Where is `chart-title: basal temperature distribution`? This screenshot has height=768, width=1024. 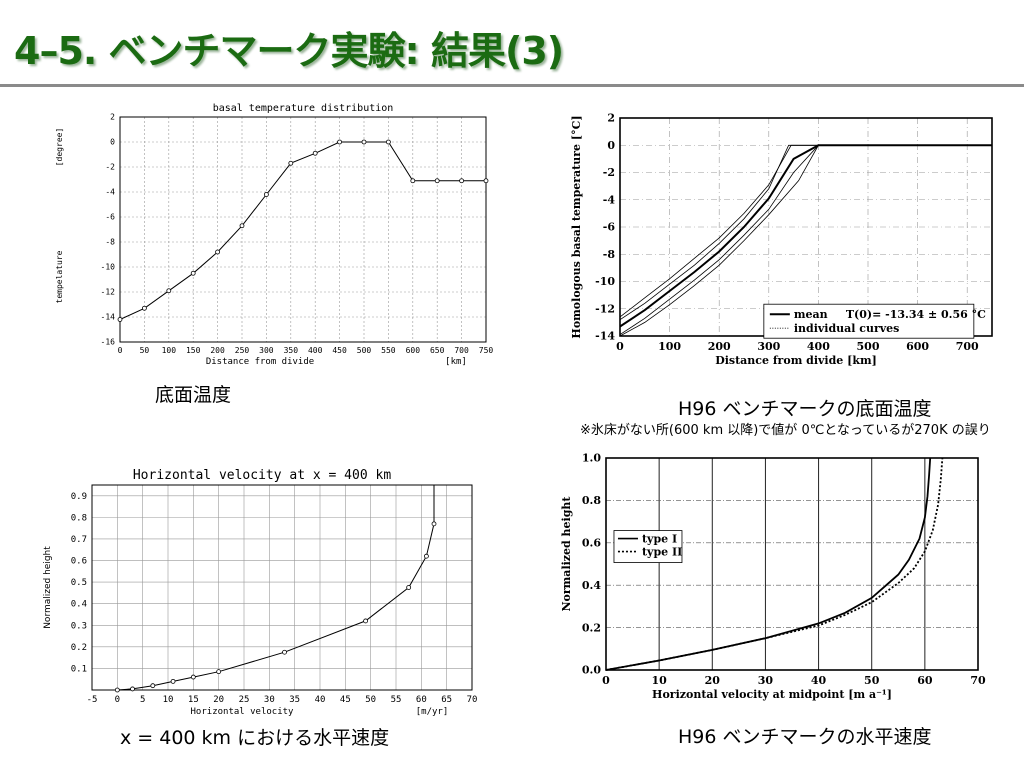
chart-title: basal temperature distribution is located at coordinates (303, 108).